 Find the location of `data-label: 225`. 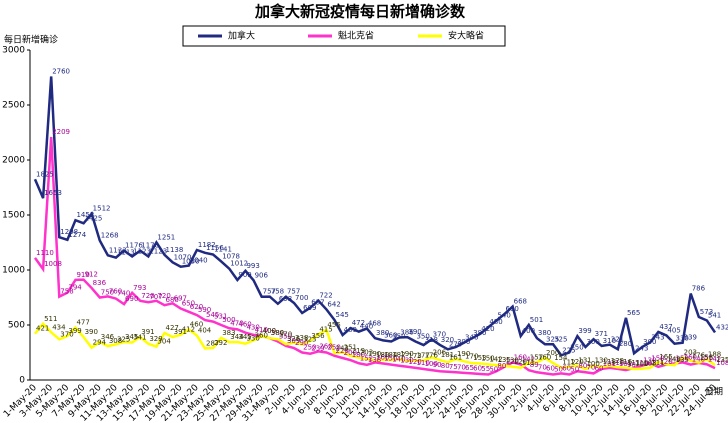

data-label: 225 is located at coordinates (568, 350).